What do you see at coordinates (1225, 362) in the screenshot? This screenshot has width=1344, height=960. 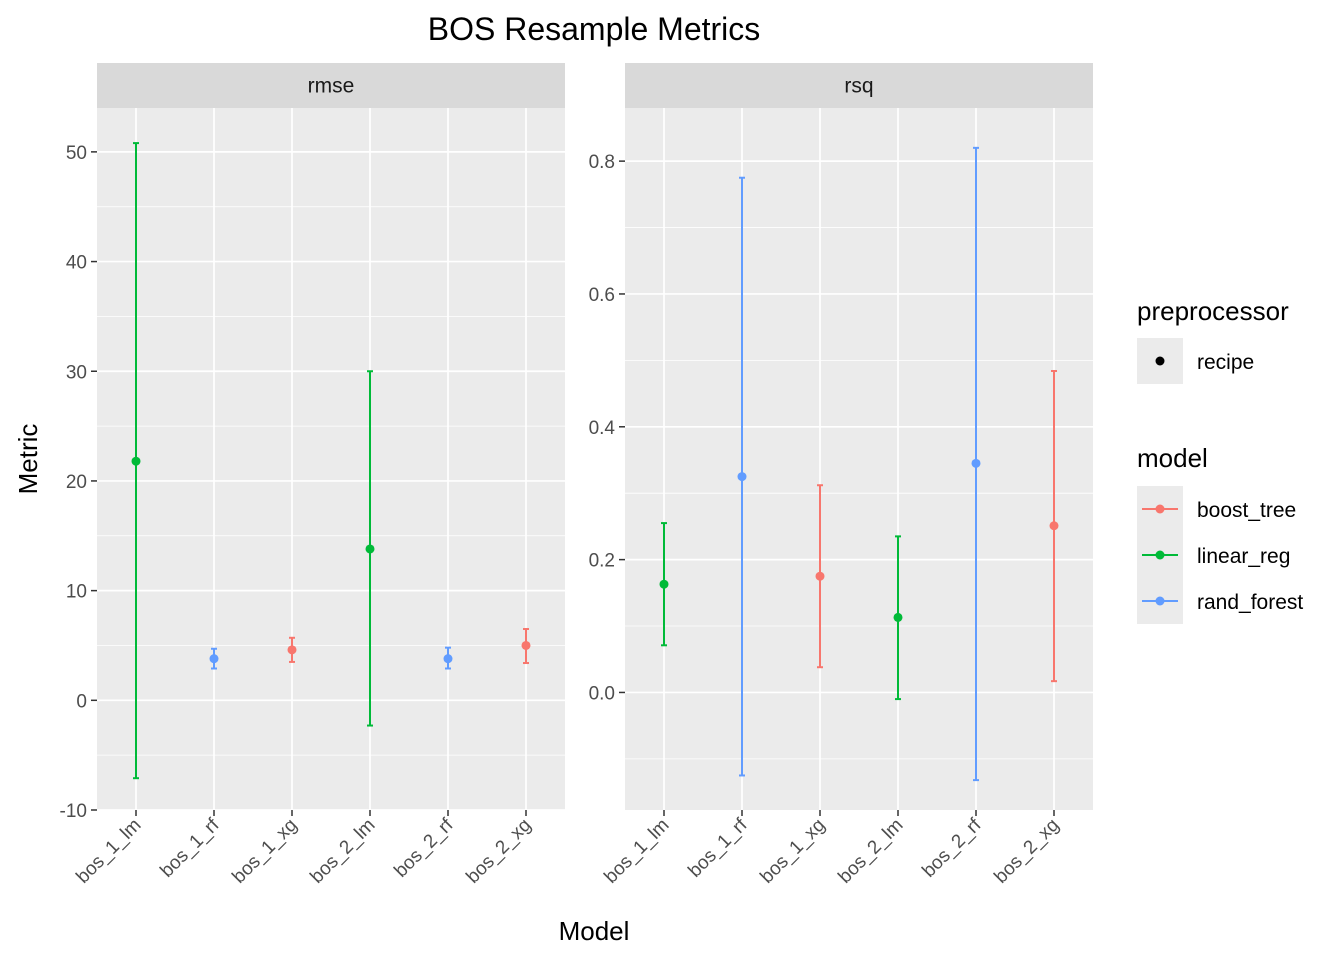 I see `legend-label: recipe` at bounding box center [1225, 362].